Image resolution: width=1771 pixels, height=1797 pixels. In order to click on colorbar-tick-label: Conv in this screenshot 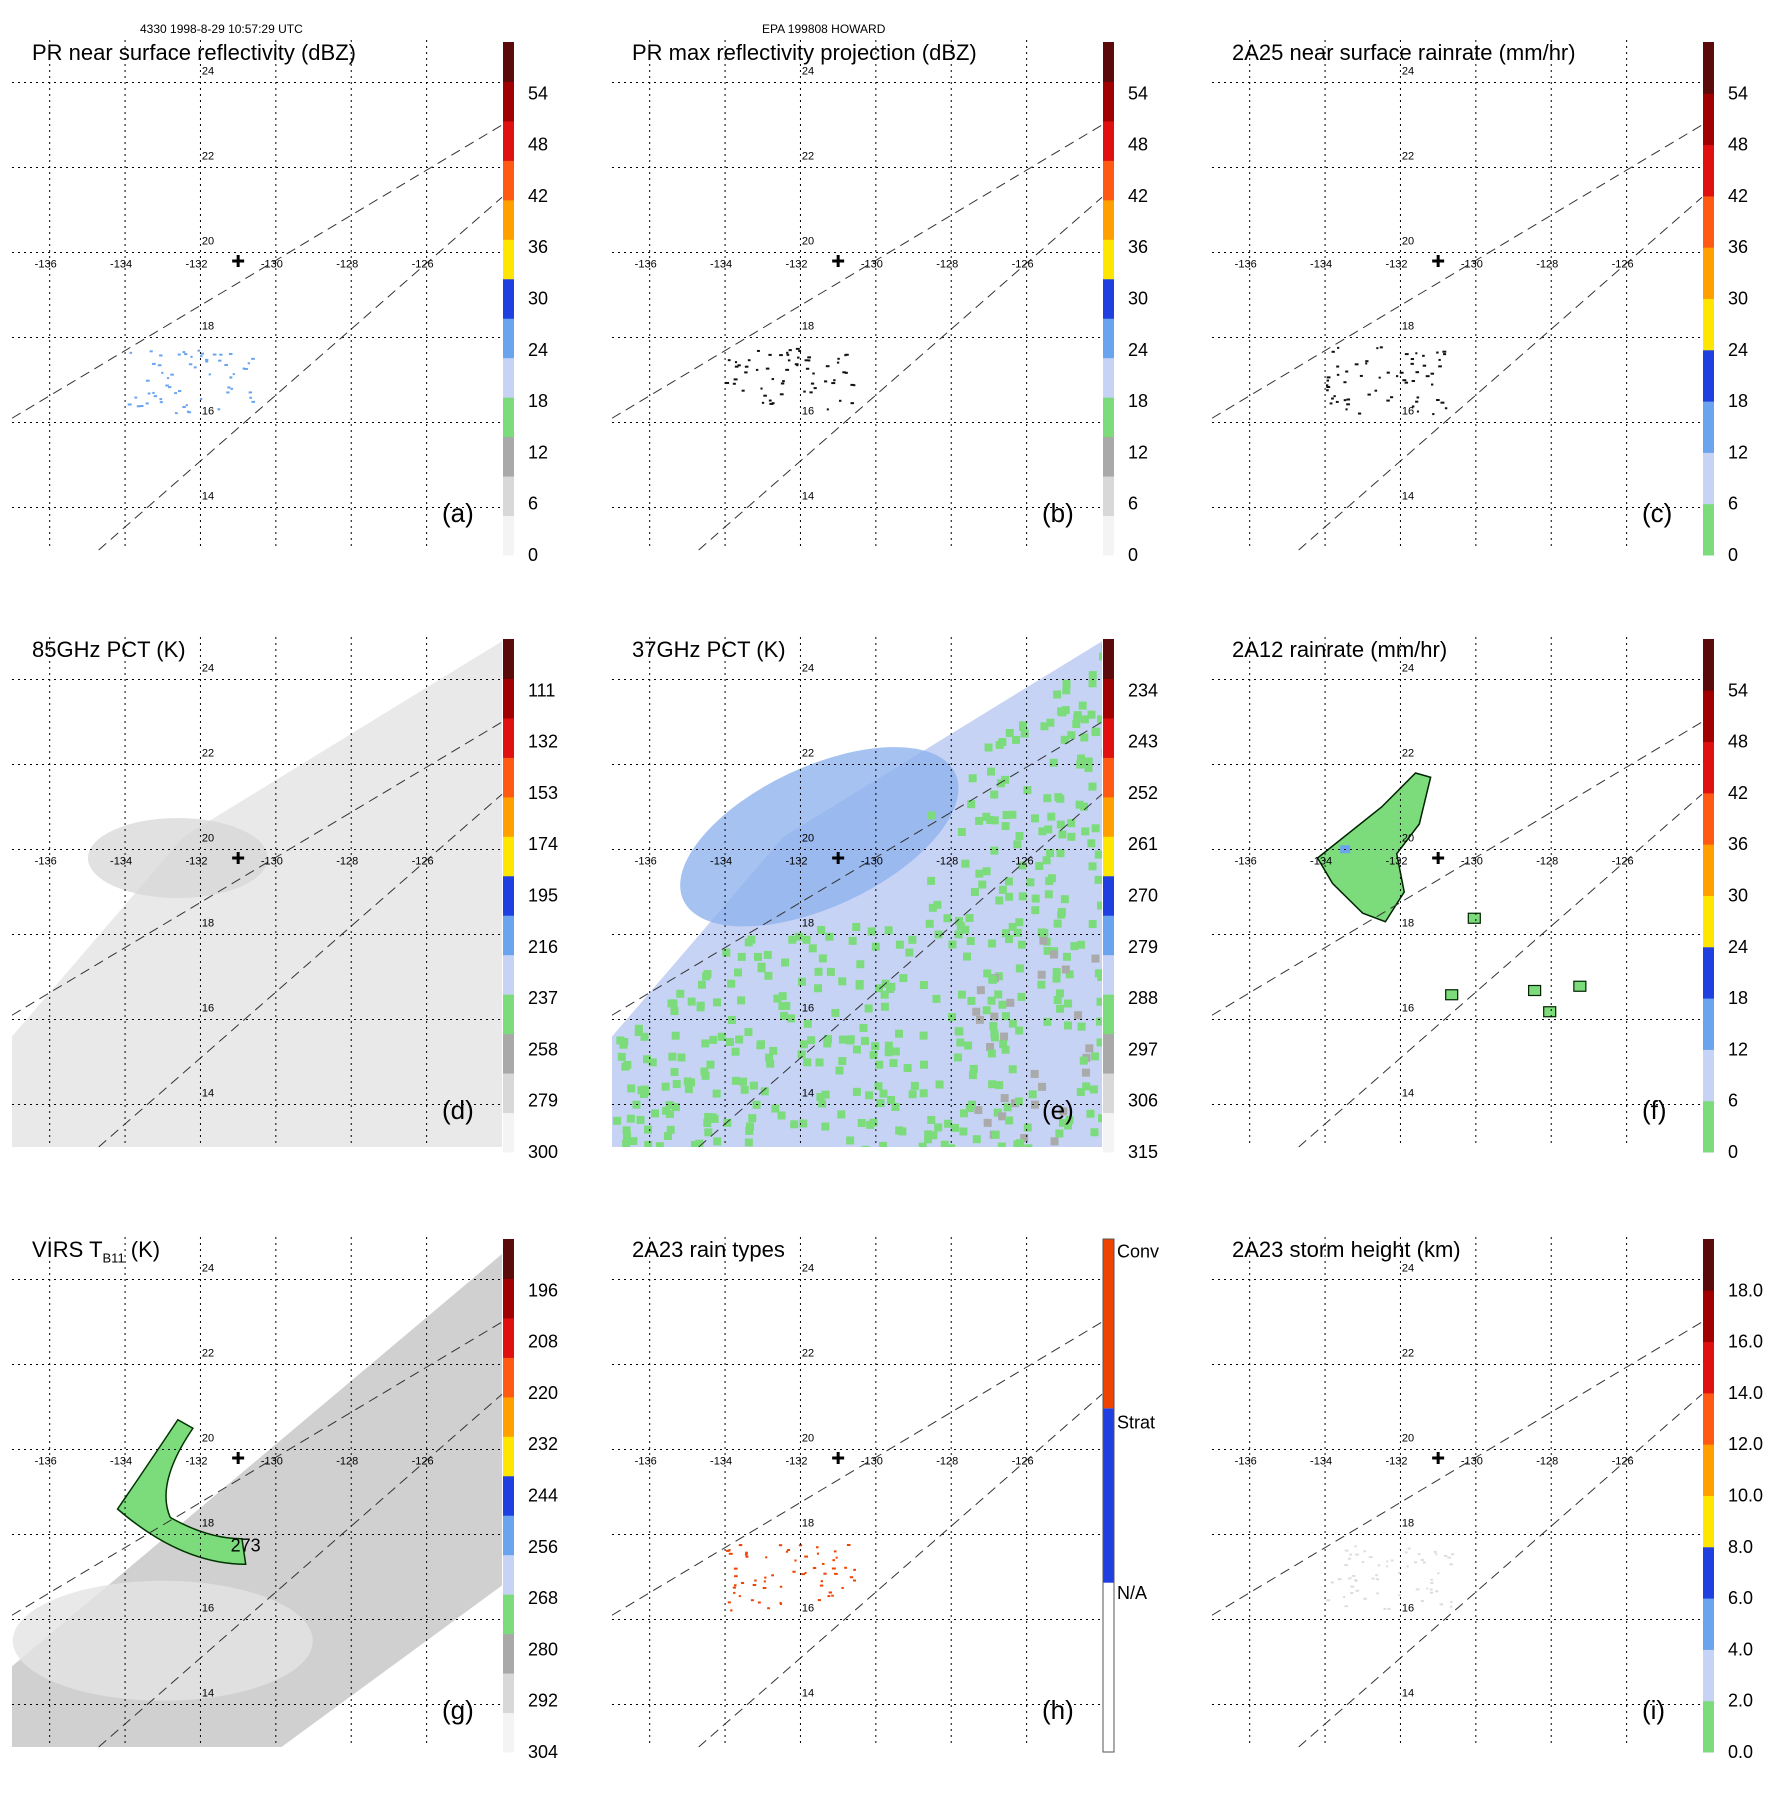, I will do `click(1138, 1252)`.